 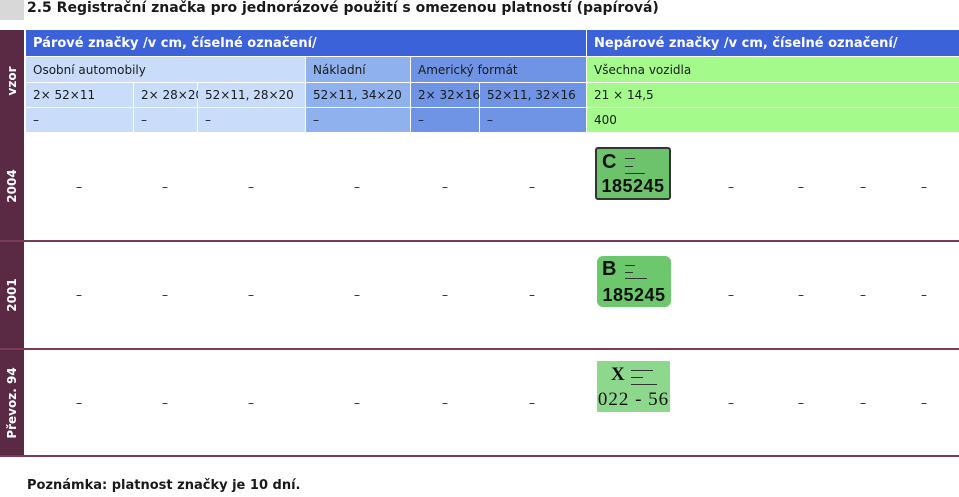 I want to click on side-label-2001: 2001, so click(x=12, y=295).